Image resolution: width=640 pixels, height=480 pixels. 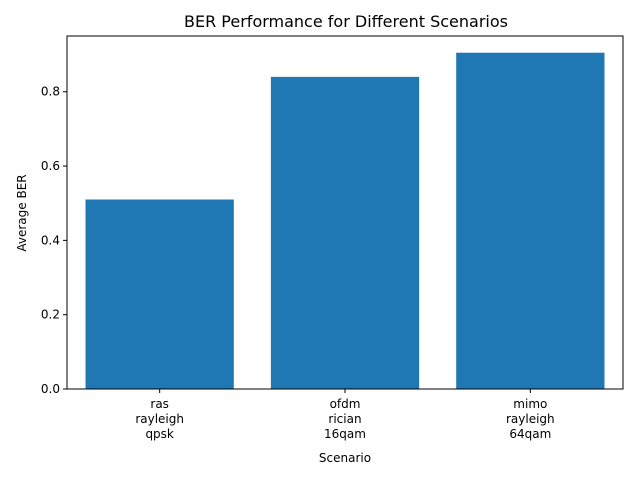 What do you see at coordinates (50, 166) in the screenshot?
I see `y-tick-label-3: 0.6` at bounding box center [50, 166].